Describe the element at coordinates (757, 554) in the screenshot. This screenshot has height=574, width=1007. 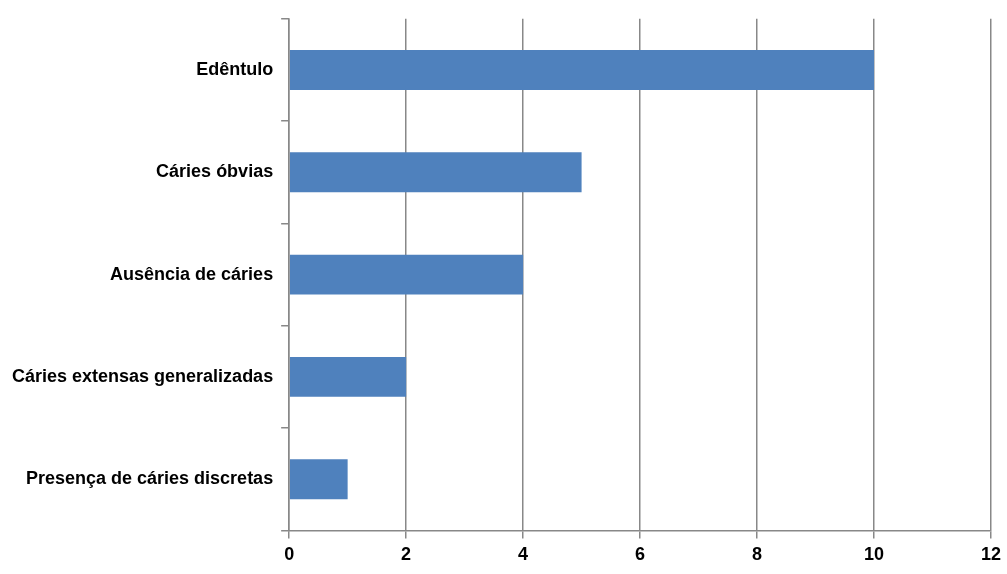
I see `x-tick-label: 8` at that location.